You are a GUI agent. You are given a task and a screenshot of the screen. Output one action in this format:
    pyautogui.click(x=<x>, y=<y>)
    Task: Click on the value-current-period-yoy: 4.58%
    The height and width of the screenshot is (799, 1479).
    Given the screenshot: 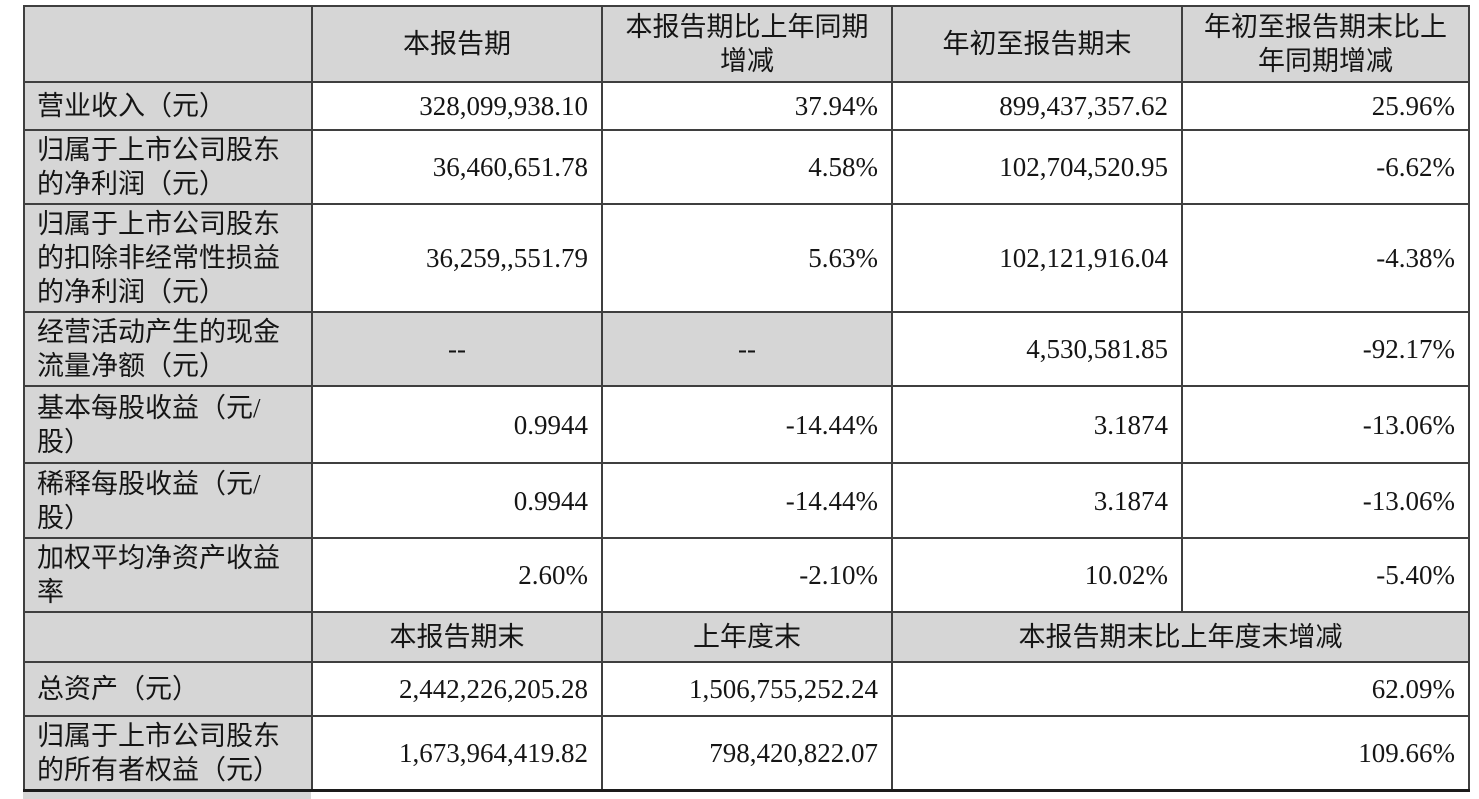 What is the action you would take?
    pyautogui.click(x=747, y=167)
    